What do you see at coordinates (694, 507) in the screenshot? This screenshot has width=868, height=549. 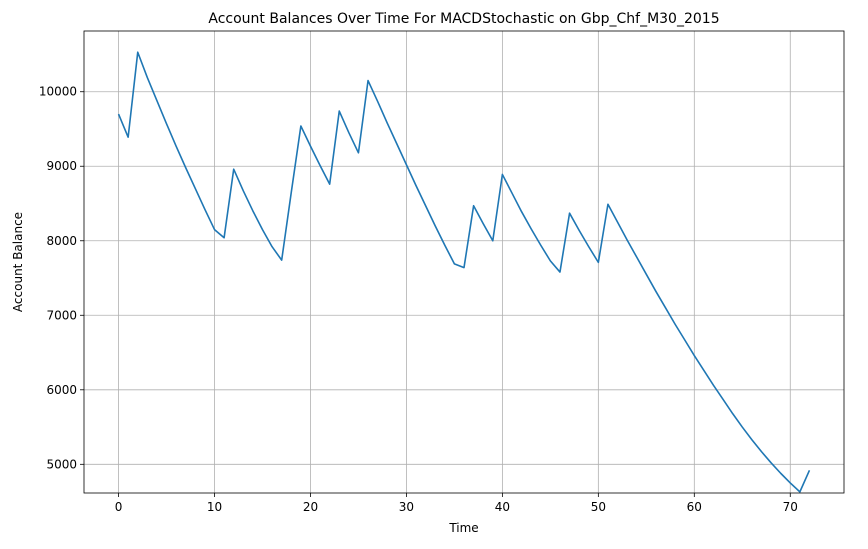 I see `x-tick-label: 60` at bounding box center [694, 507].